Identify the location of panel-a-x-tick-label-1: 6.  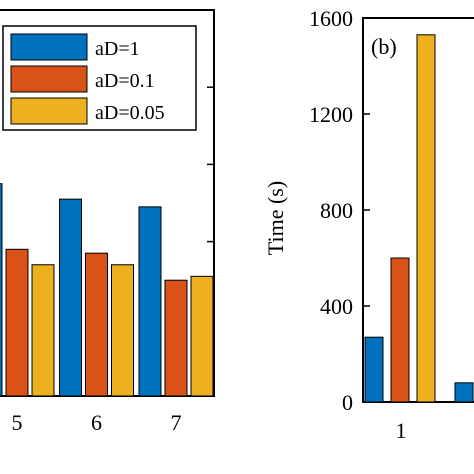
(96, 422).